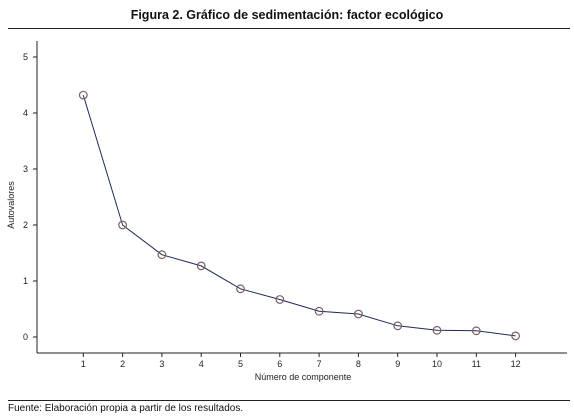  I want to click on y-tick-label: 4, so click(25, 113).